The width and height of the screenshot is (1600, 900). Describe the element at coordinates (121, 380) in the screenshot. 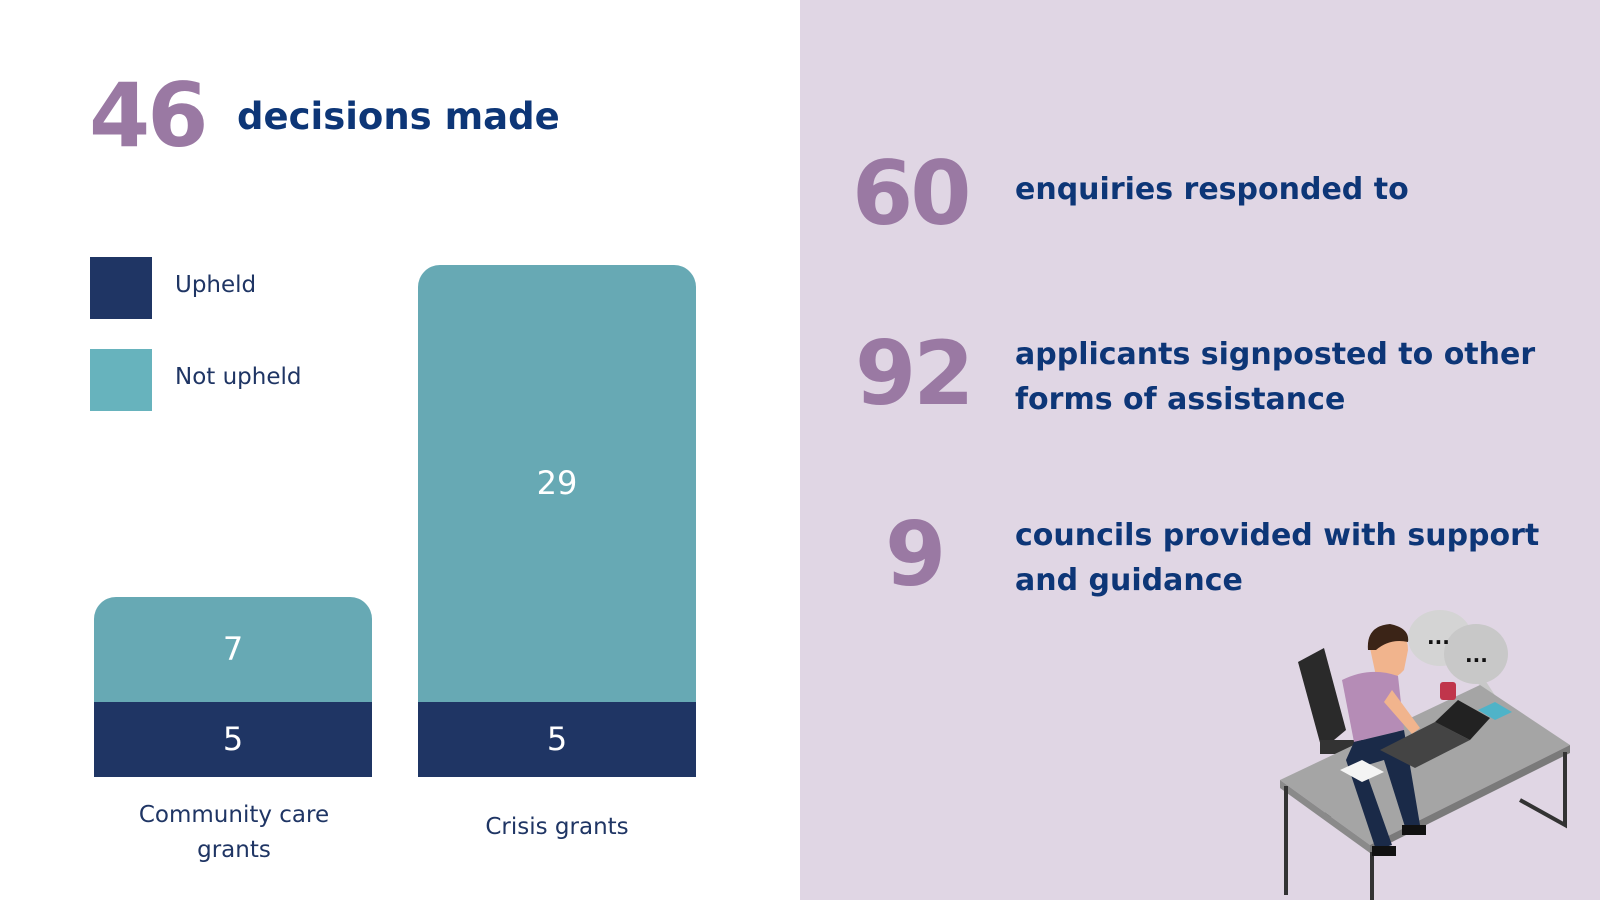

I see `legend-swatch-not-upheld` at that location.